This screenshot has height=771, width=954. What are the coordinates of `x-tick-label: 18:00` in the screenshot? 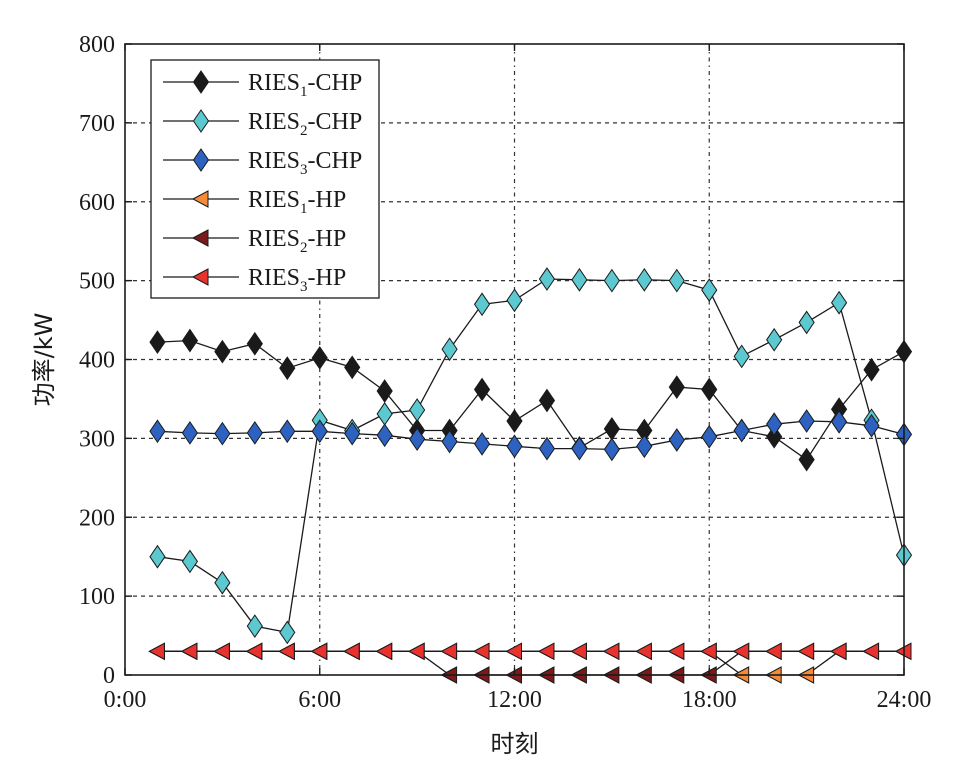 It's located at (709, 700).